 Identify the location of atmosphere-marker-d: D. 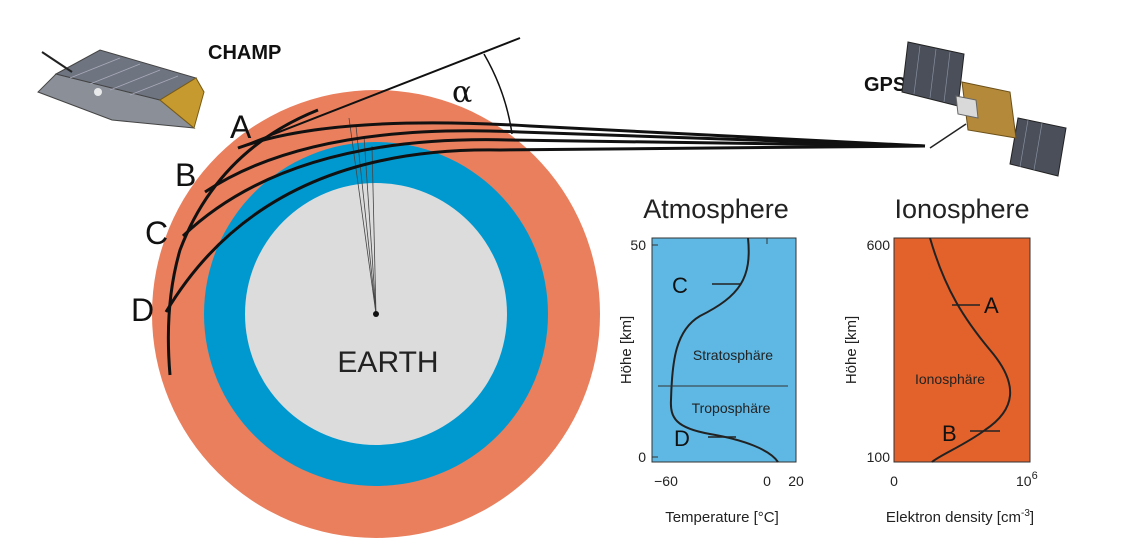
(682, 438).